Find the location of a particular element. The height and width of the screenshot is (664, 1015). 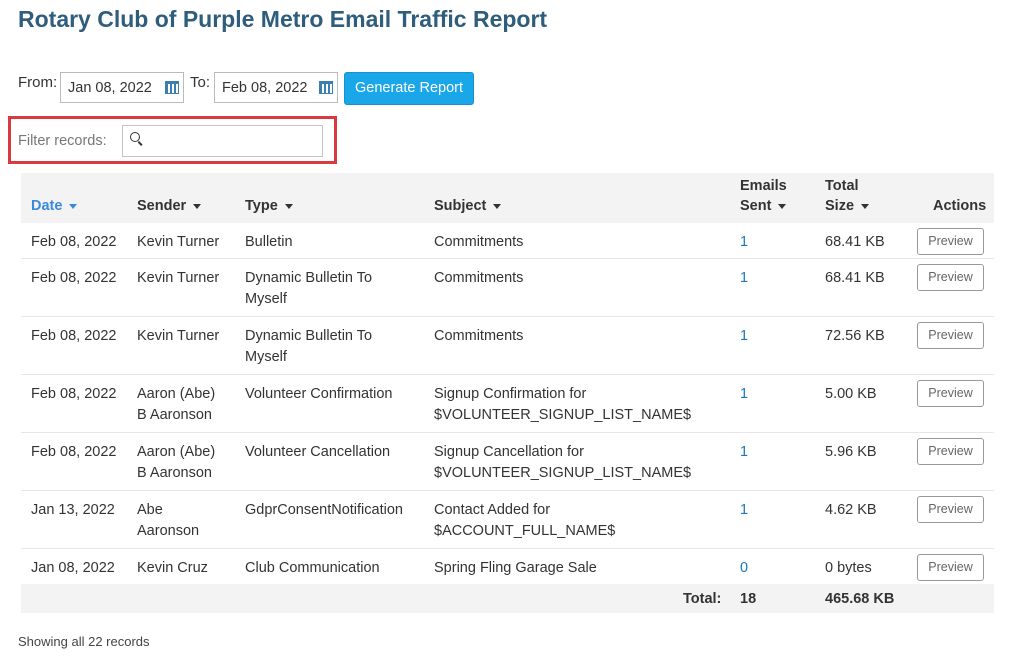

total-size-cell: 68.41 KB is located at coordinates (855, 242).